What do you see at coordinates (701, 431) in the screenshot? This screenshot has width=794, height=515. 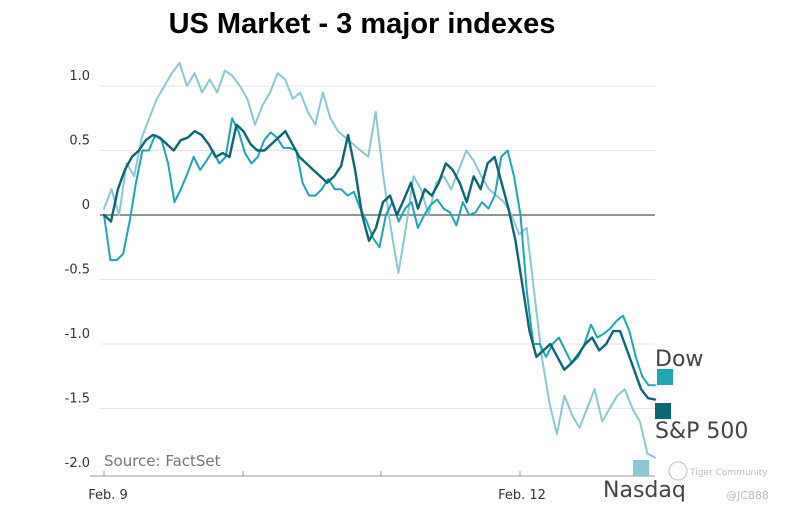 I see `legend-label-sp500: S&P 500` at bounding box center [701, 431].